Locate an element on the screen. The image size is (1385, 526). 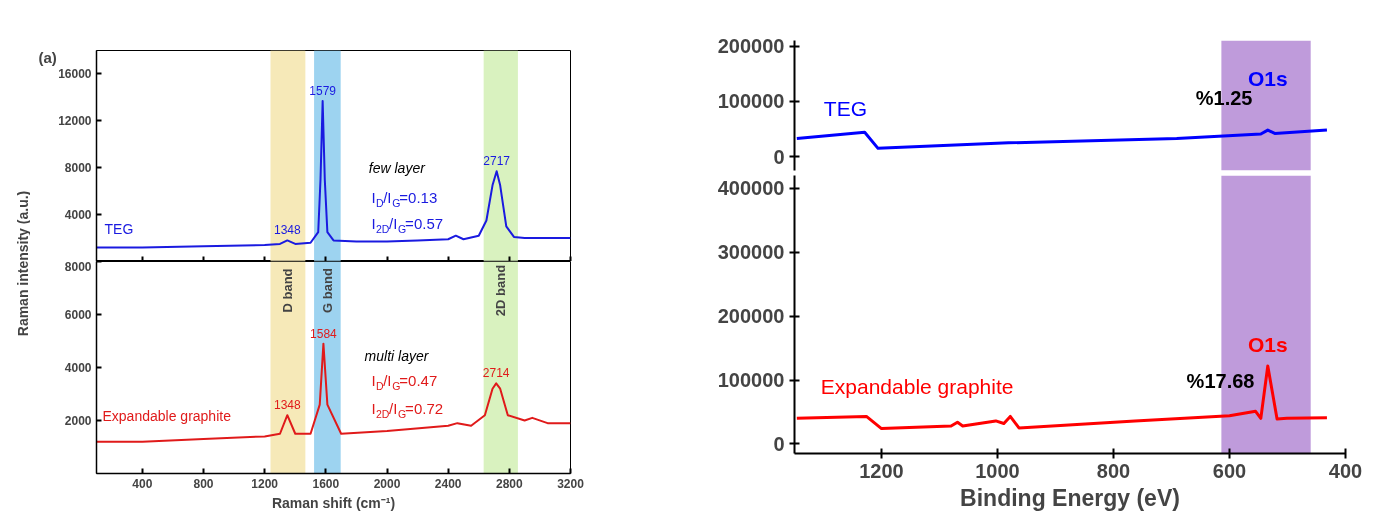
x-axis-title: Raman shift (cm⁻¹) is located at coordinates (333, 502).